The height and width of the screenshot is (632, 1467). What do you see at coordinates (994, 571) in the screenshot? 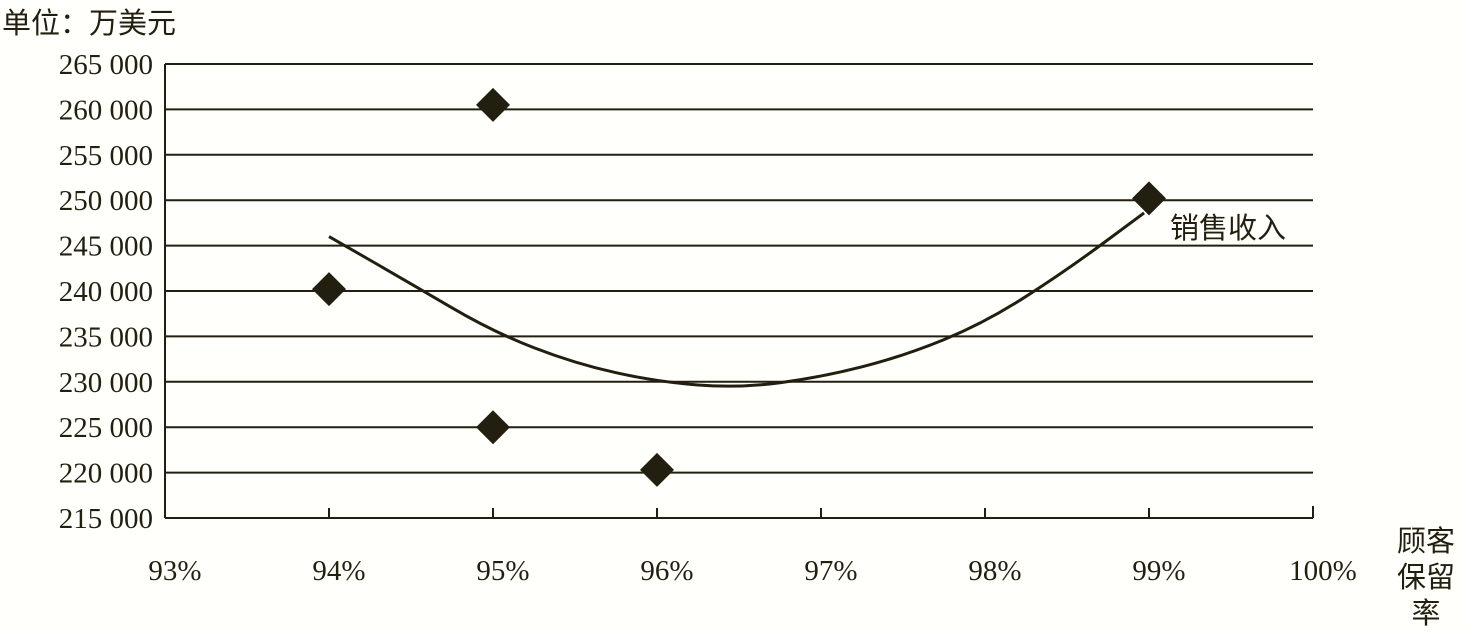
I see `x-tick-label: 98%` at bounding box center [994, 571].